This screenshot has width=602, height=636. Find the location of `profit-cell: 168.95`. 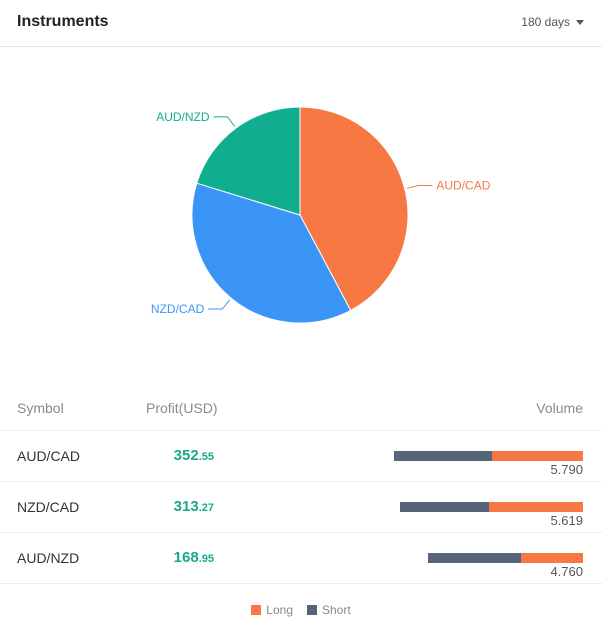

profit-cell: 168.95 is located at coordinates (180, 558).